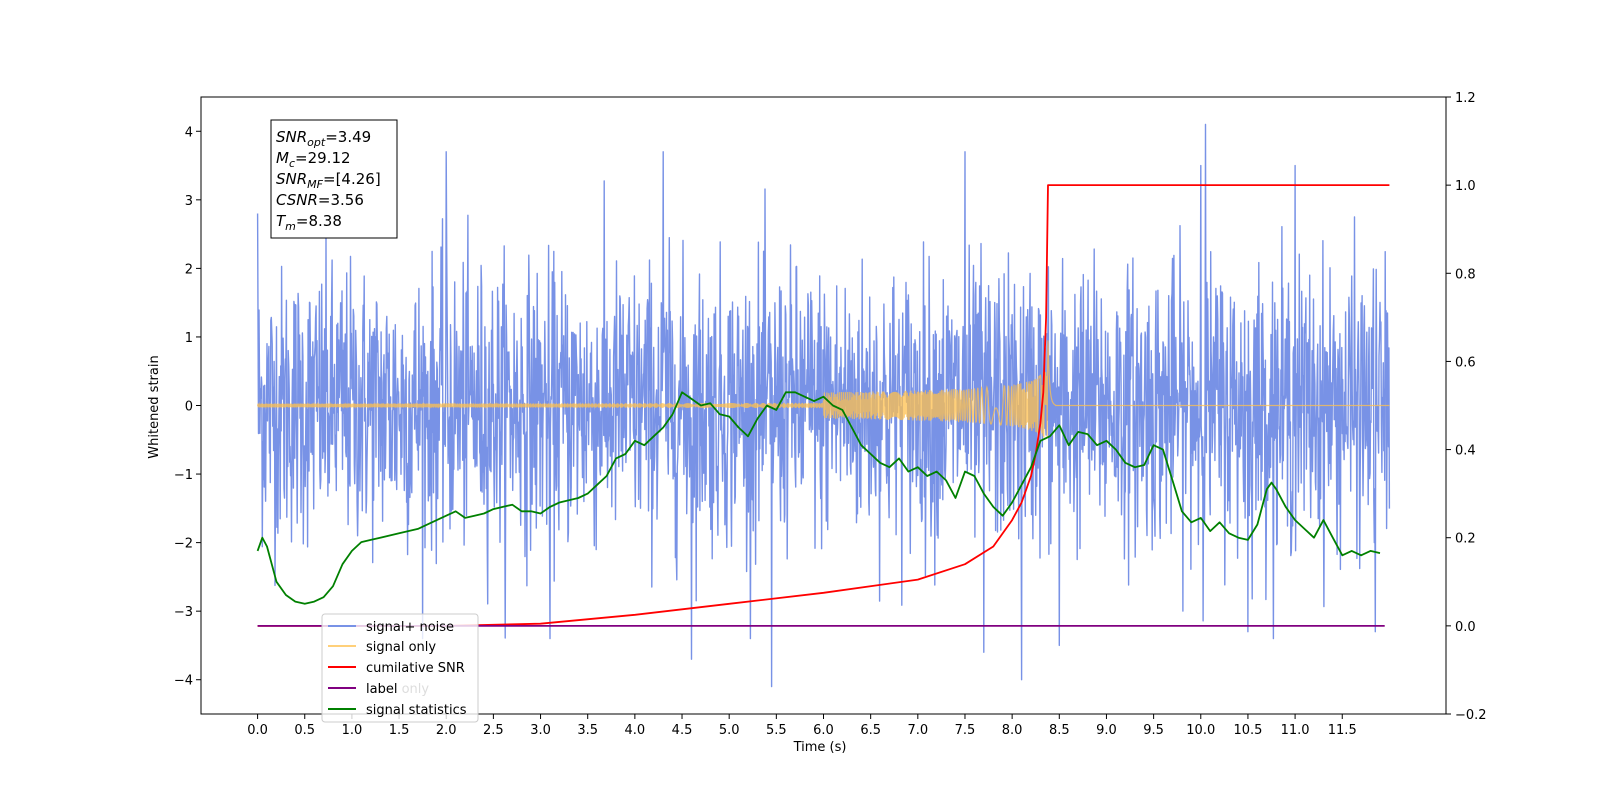  I want to click on legend-text: signal only, so click(401, 647).